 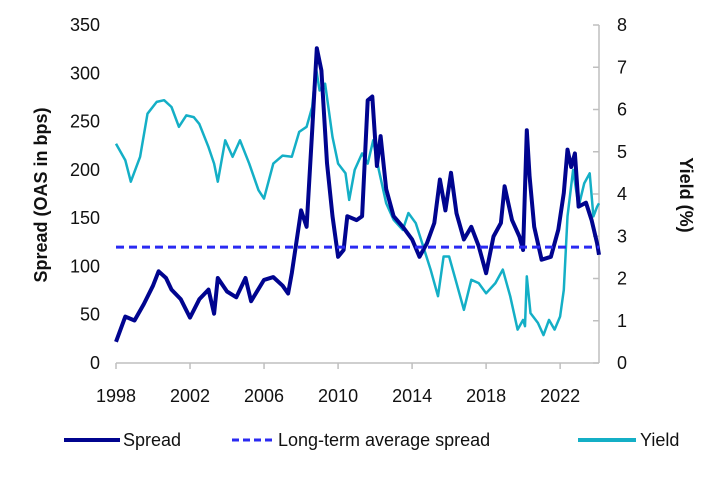 What do you see at coordinates (85, 218) in the screenshot?
I see `left-tick-label: 150` at bounding box center [85, 218].